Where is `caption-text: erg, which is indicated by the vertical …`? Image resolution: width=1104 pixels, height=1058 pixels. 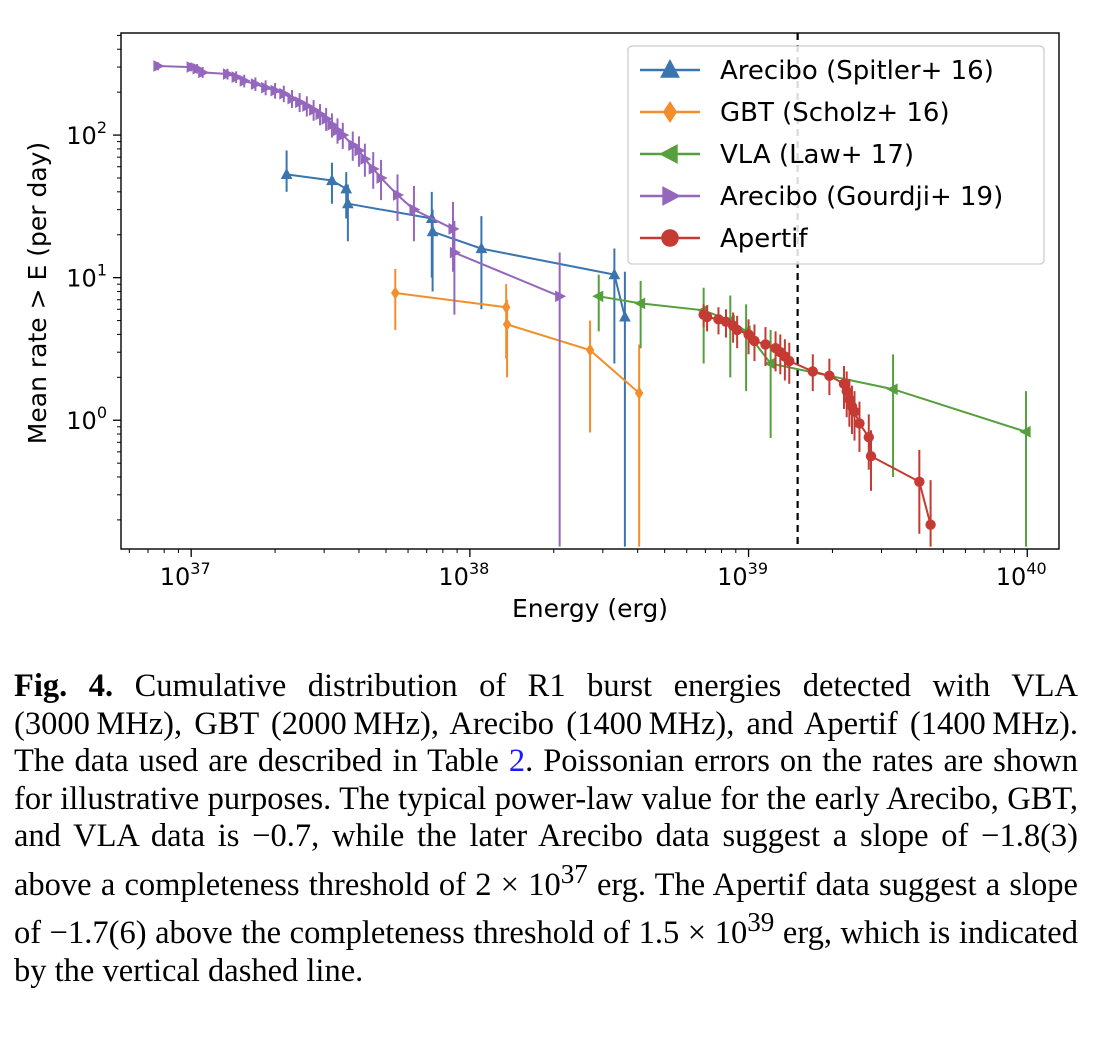 caption-text: erg, which is indicated by the vertical … is located at coordinates (546, 952).